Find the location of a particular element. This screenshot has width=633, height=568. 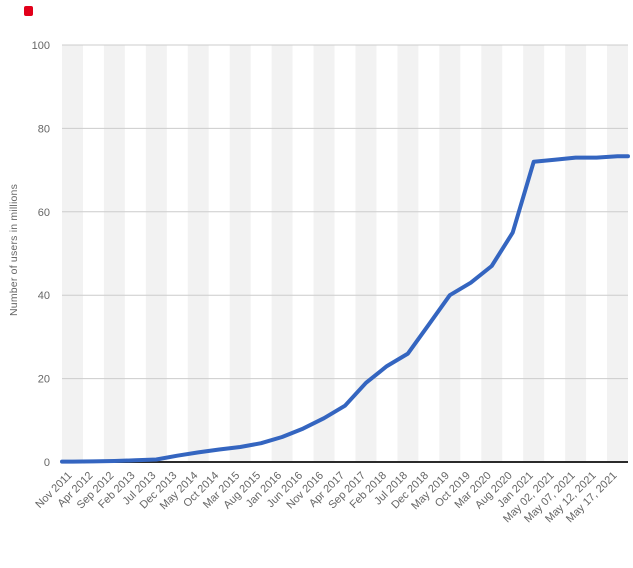

y-tick-label: 80 is located at coordinates (44, 129).